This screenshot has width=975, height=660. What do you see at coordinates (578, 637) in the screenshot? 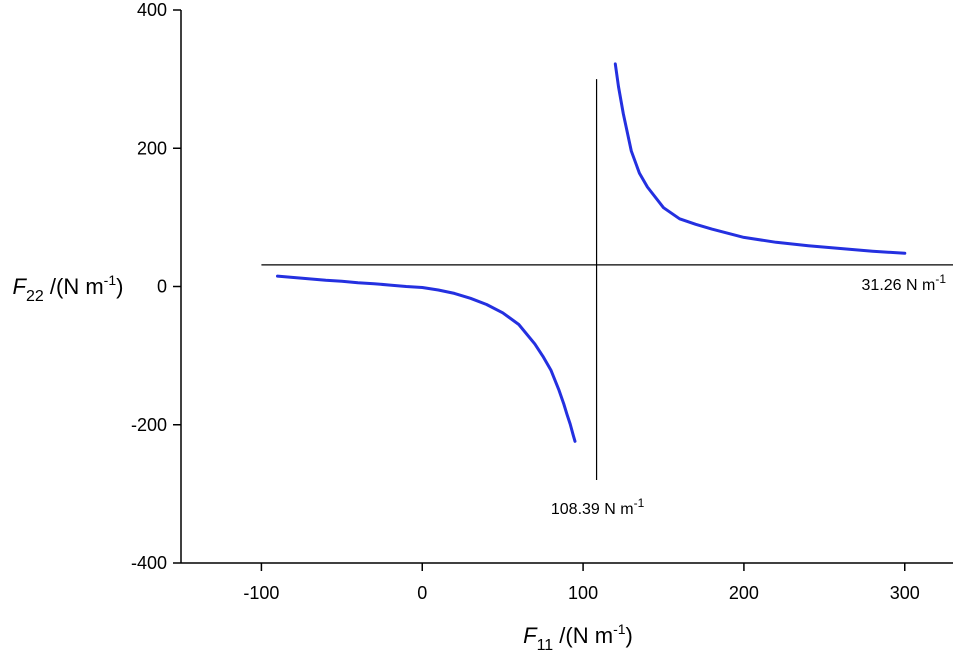
I see `x-axis-title: F11 /(N m-1)` at bounding box center [578, 637].